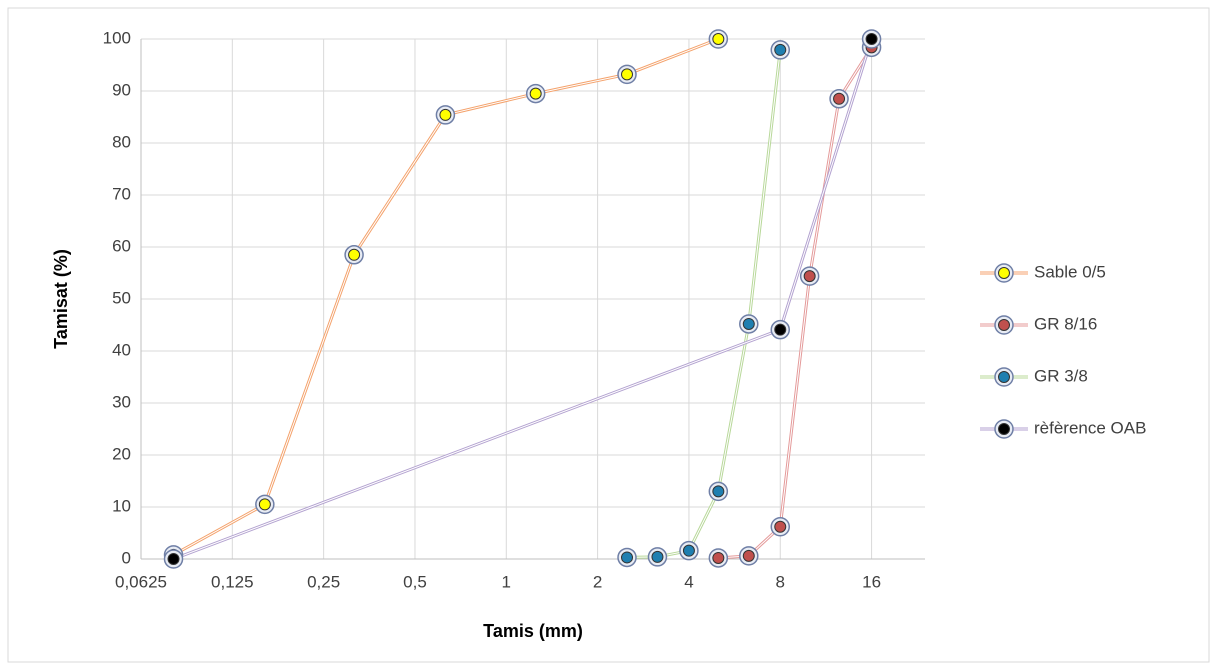 This screenshot has height=670, width=1217. Describe the element at coordinates (597, 581) in the screenshot. I see `x-tick-label: 2` at that location.